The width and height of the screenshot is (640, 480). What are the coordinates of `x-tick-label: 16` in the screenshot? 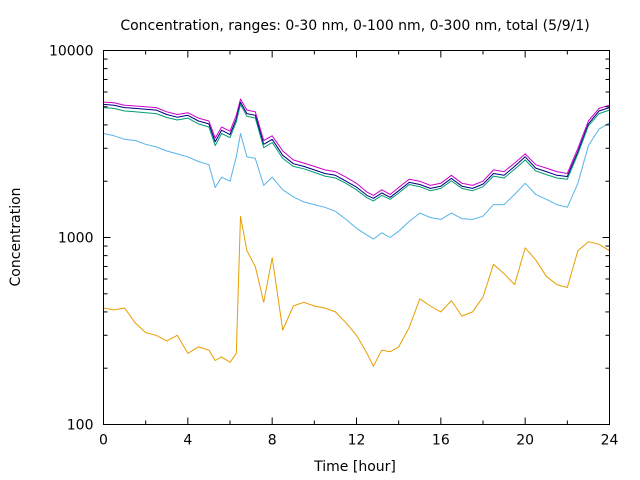 It's located at (441, 441).